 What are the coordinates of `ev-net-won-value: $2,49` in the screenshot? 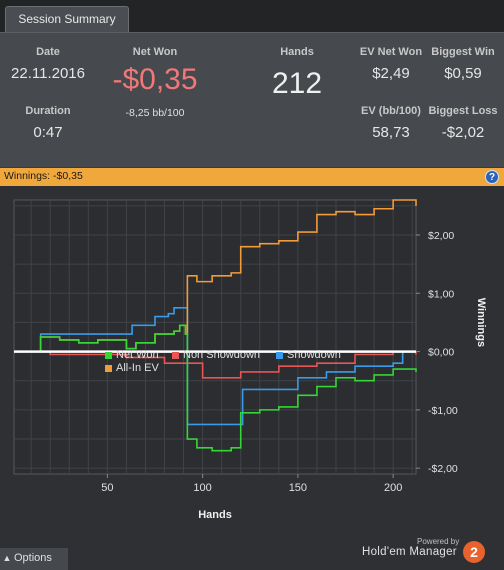 It's located at (391, 73).